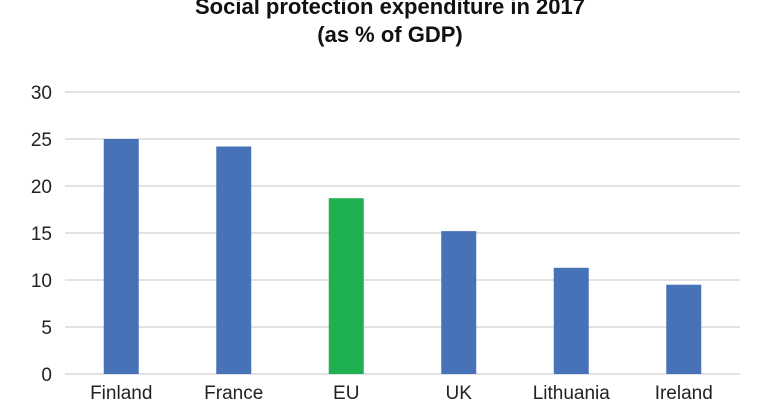  Describe the element at coordinates (121, 393) in the screenshot. I see `x-tick-label: Finland` at that location.